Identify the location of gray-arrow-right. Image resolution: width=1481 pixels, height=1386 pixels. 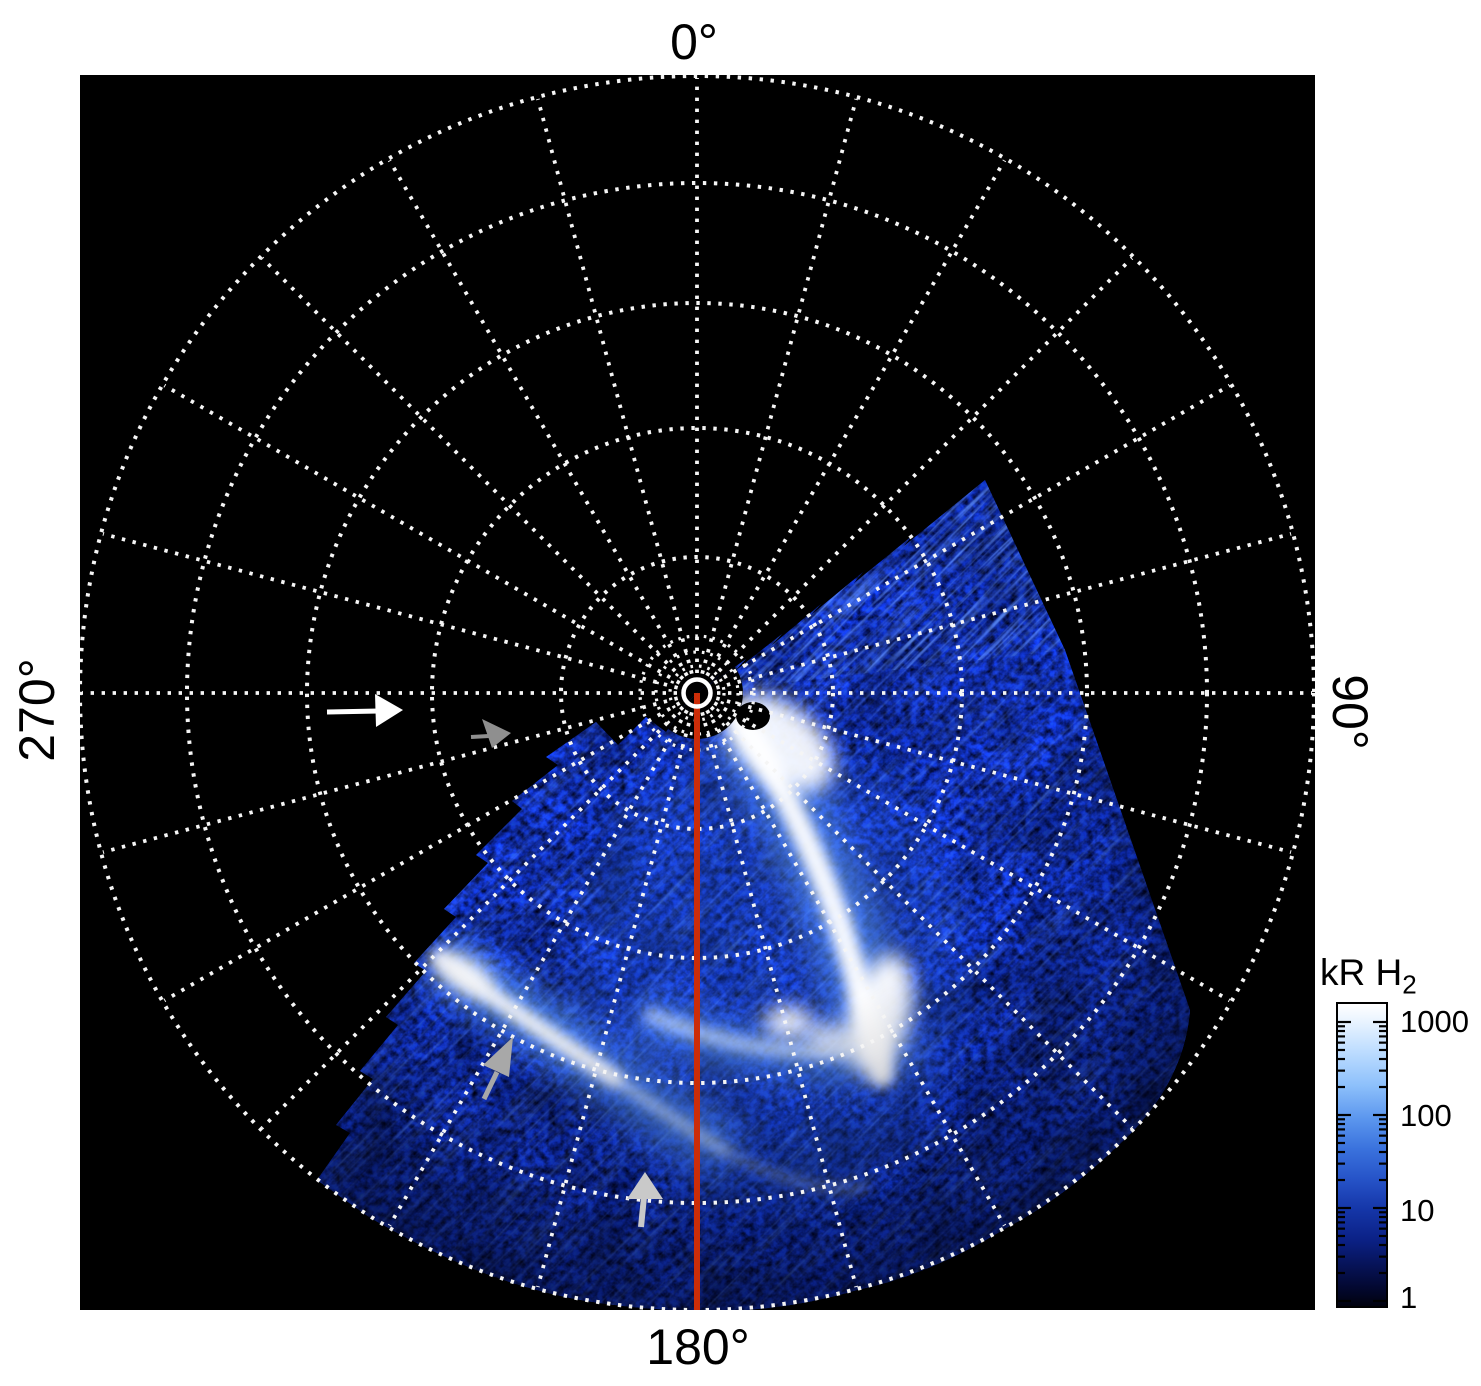
(490, 733).